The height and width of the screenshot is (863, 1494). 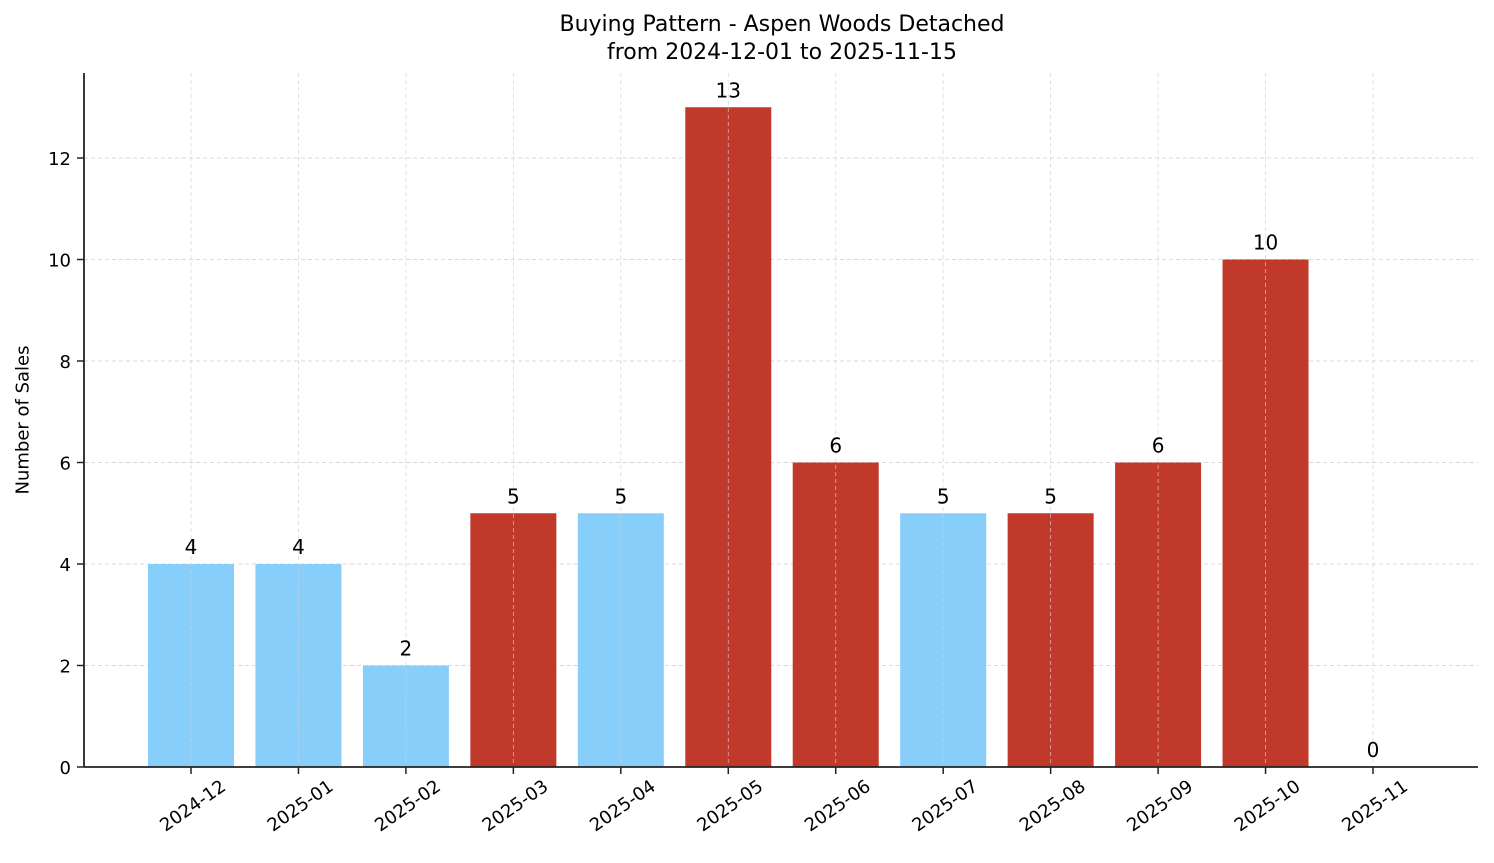 I want to click on y-tick-label: 12, so click(x=59, y=159).